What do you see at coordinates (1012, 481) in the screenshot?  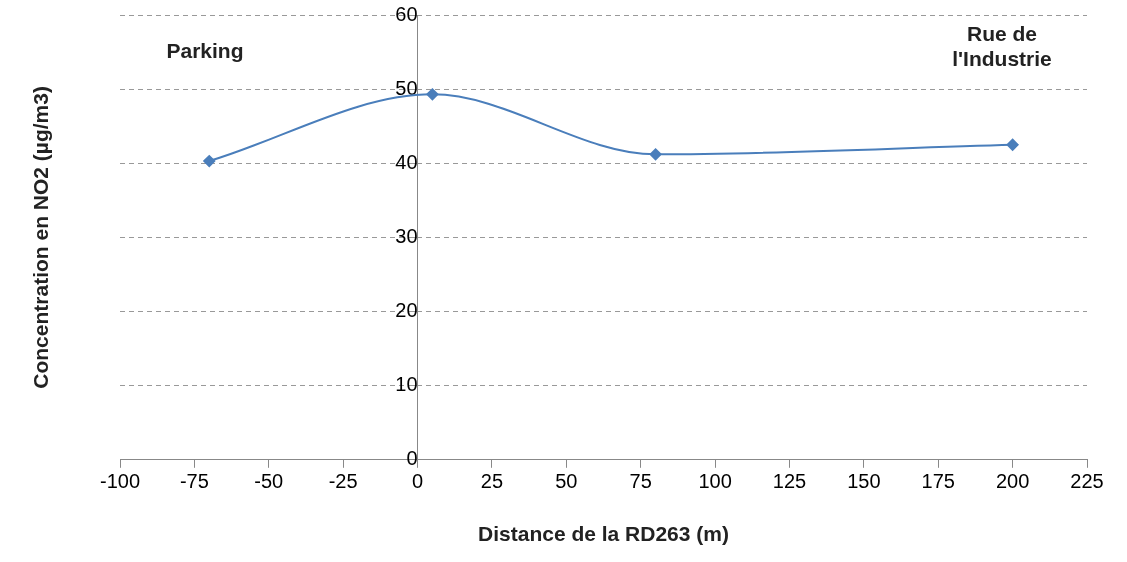 I see `x-tick-label: 200` at bounding box center [1012, 481].